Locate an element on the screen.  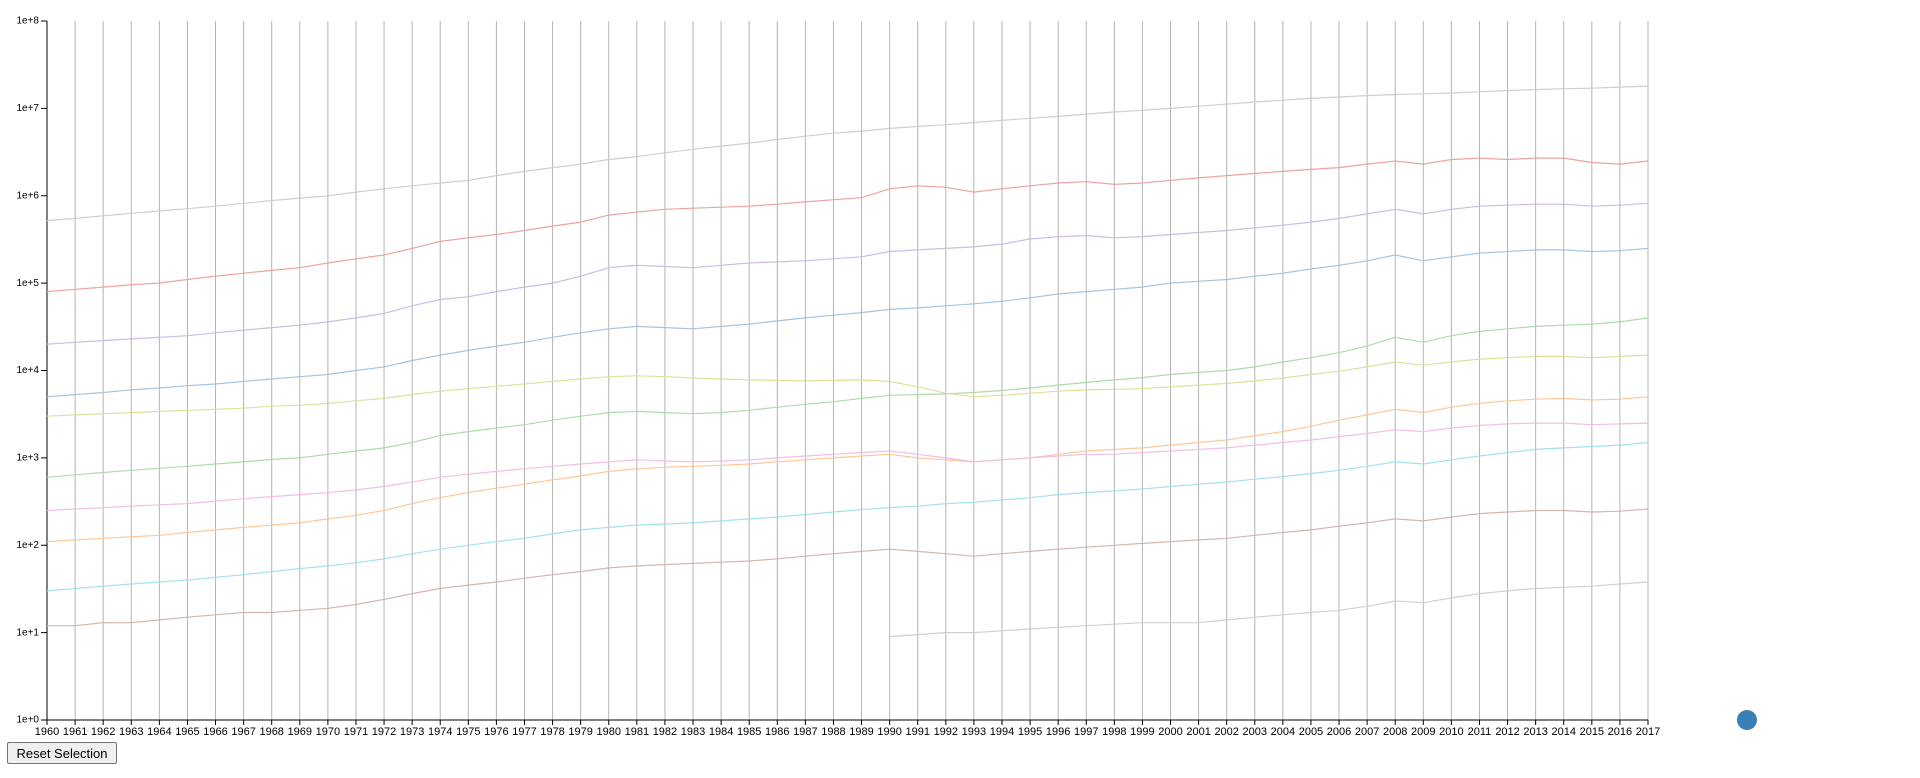
x-tick-label: 2015 is located at coordinates (1592, 732).